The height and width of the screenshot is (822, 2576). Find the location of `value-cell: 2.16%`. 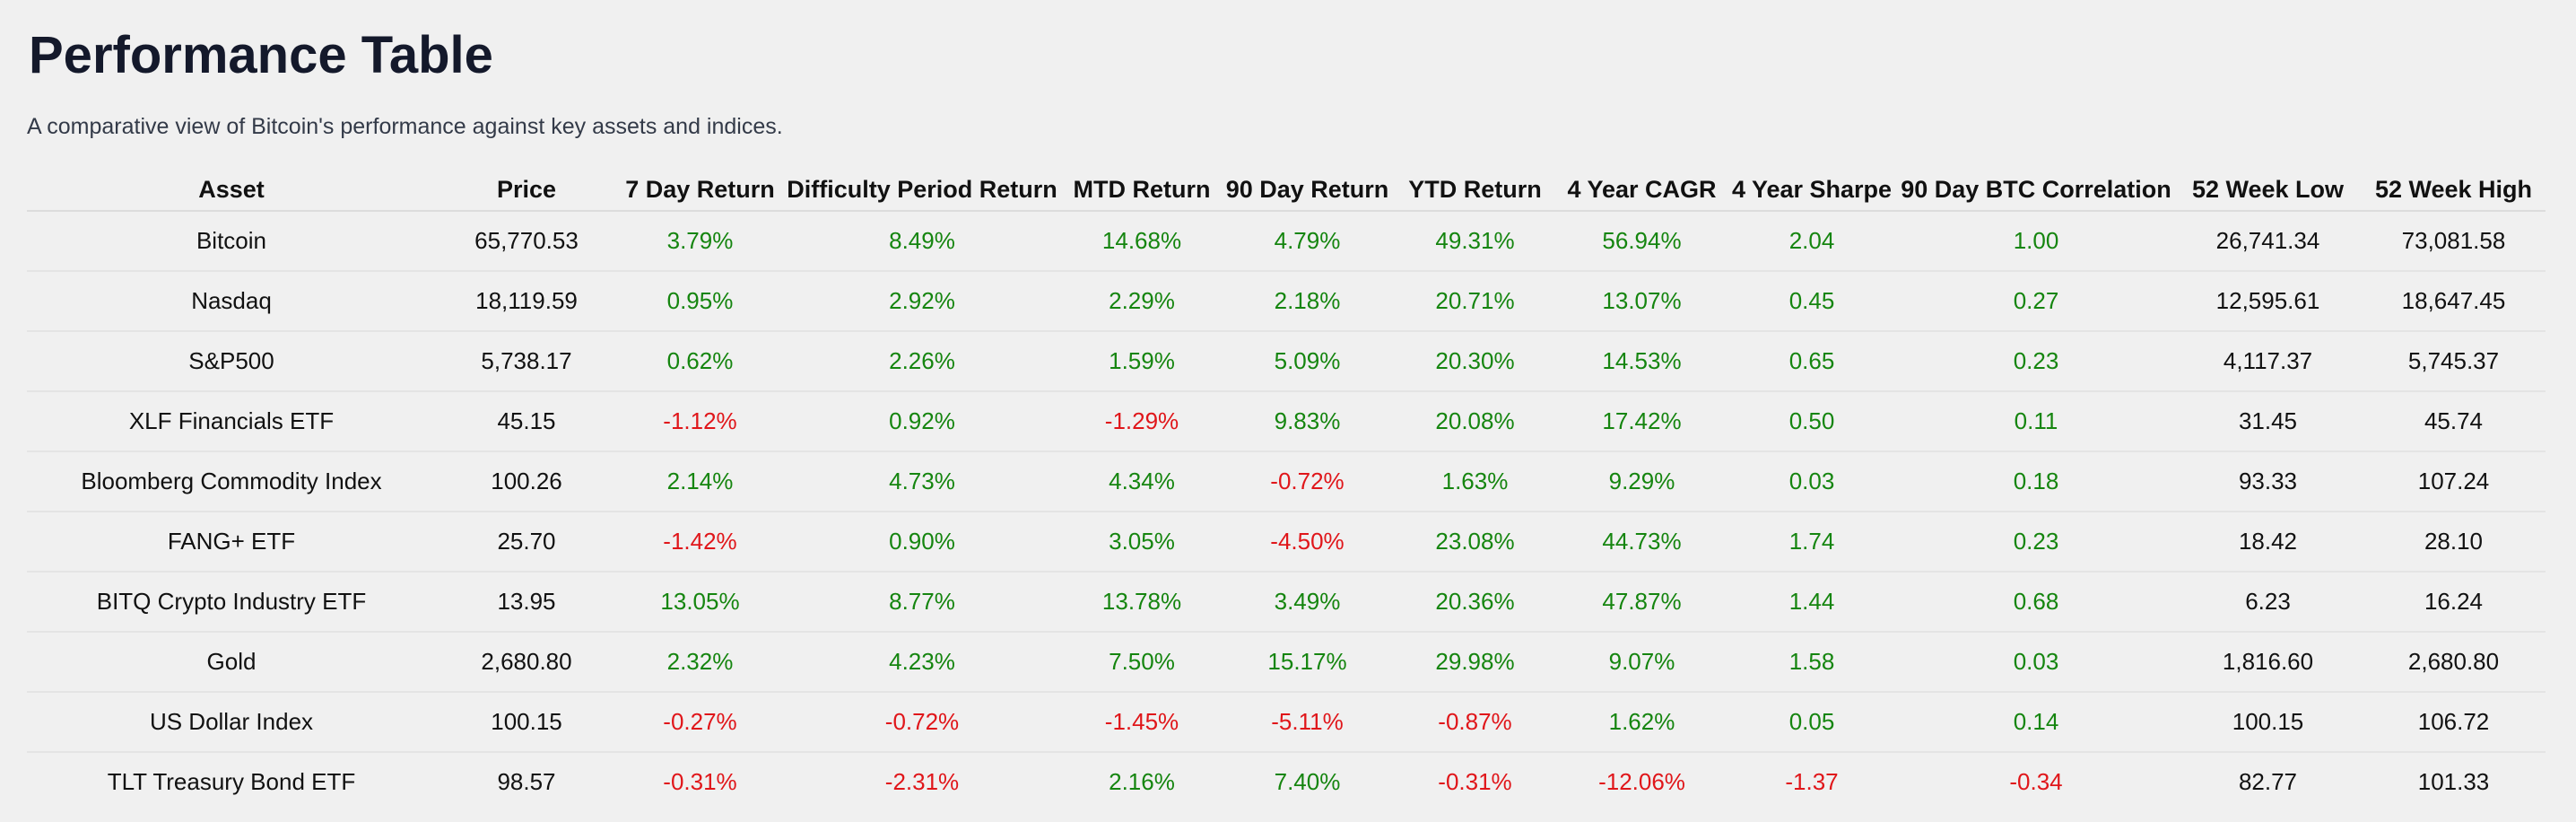

value-cell: 2.16% is located at coordinates (1142, 781).